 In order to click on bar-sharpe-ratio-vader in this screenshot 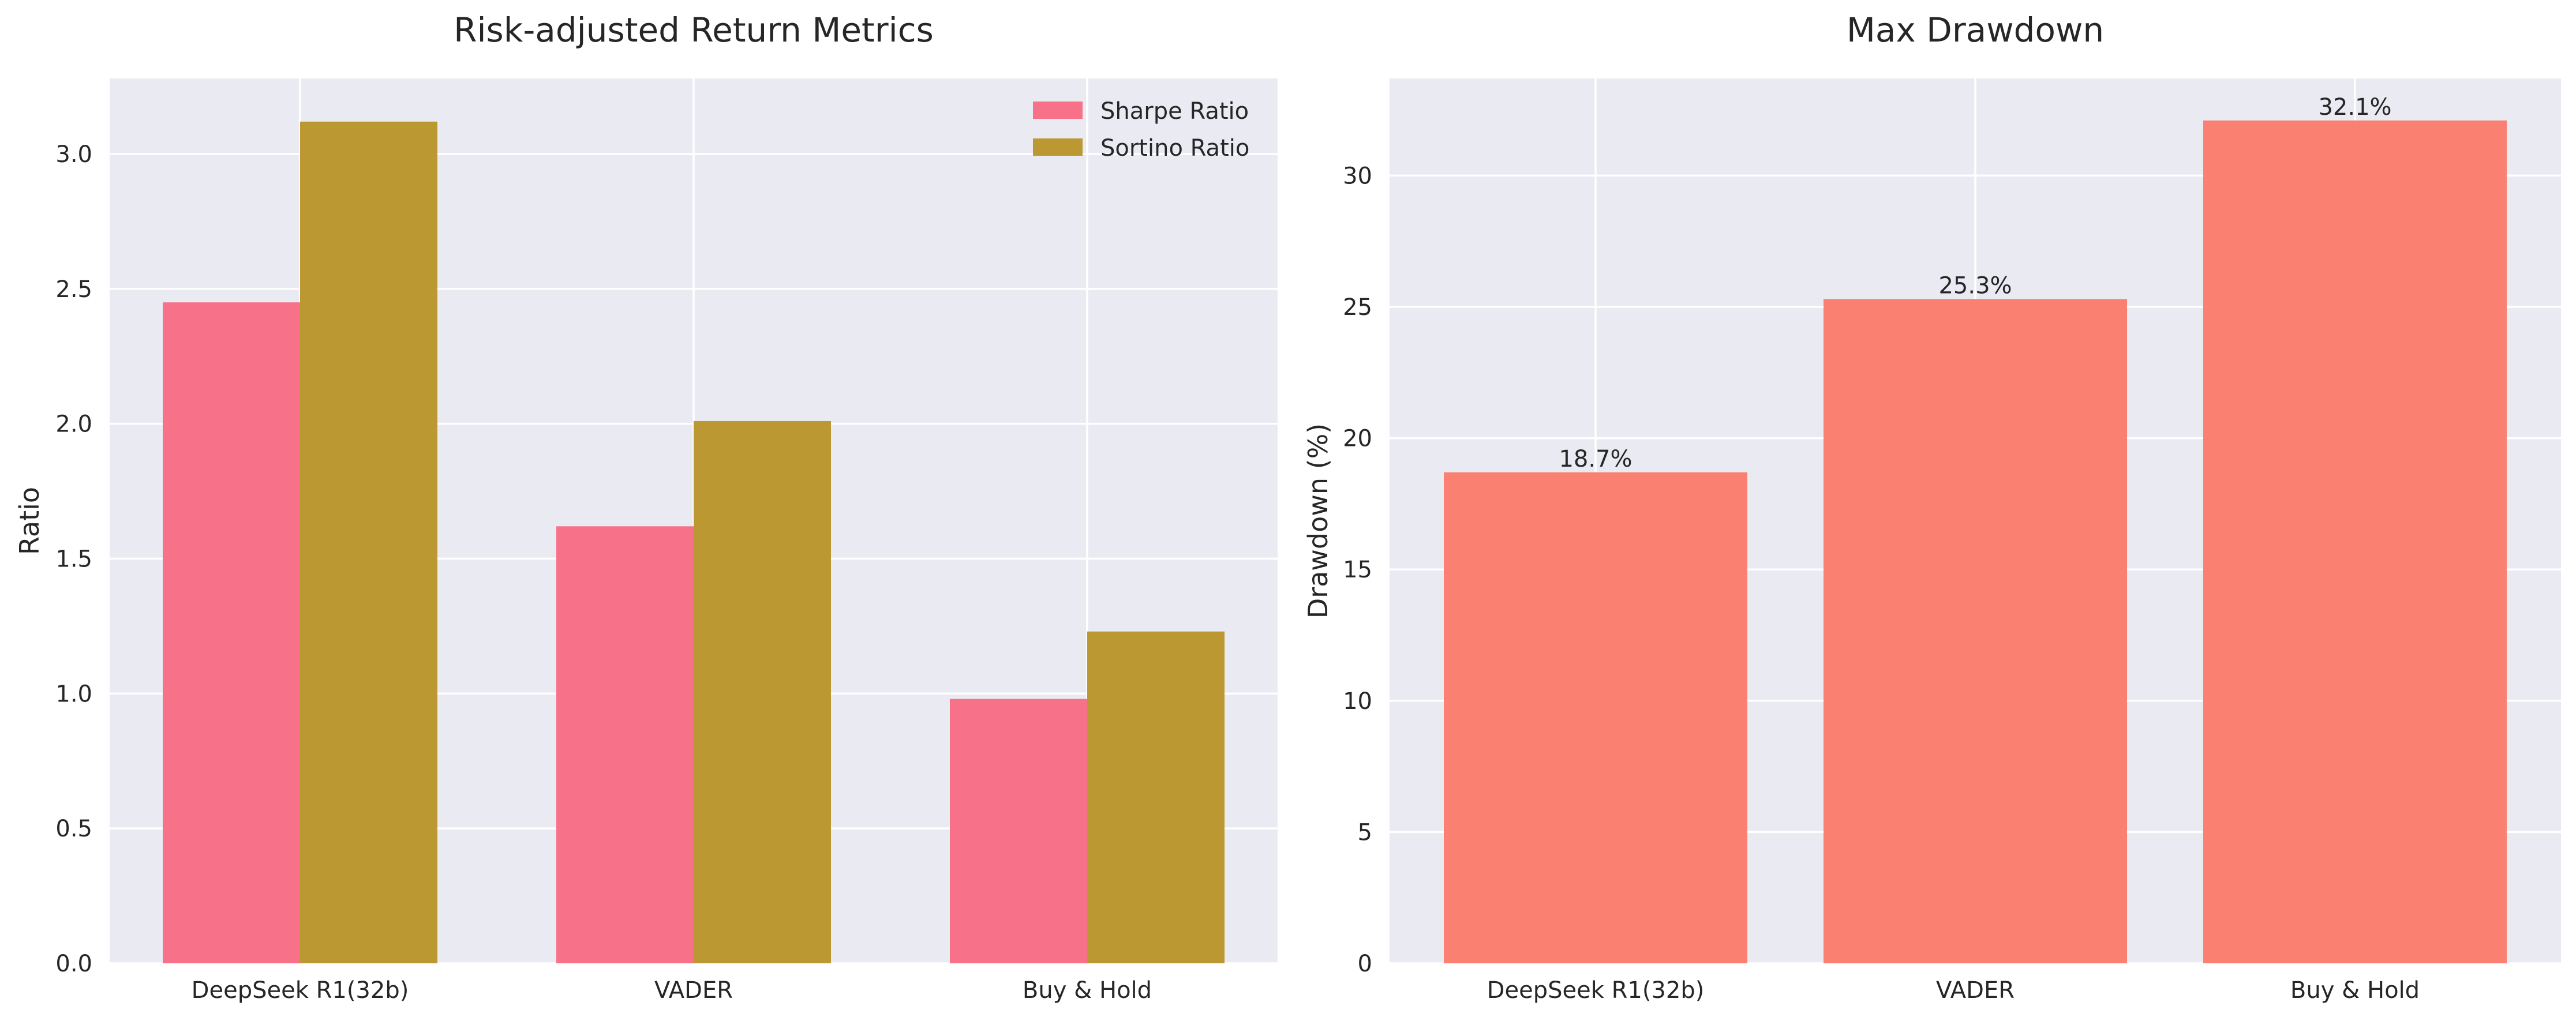, I will do `click(625, 744)`.